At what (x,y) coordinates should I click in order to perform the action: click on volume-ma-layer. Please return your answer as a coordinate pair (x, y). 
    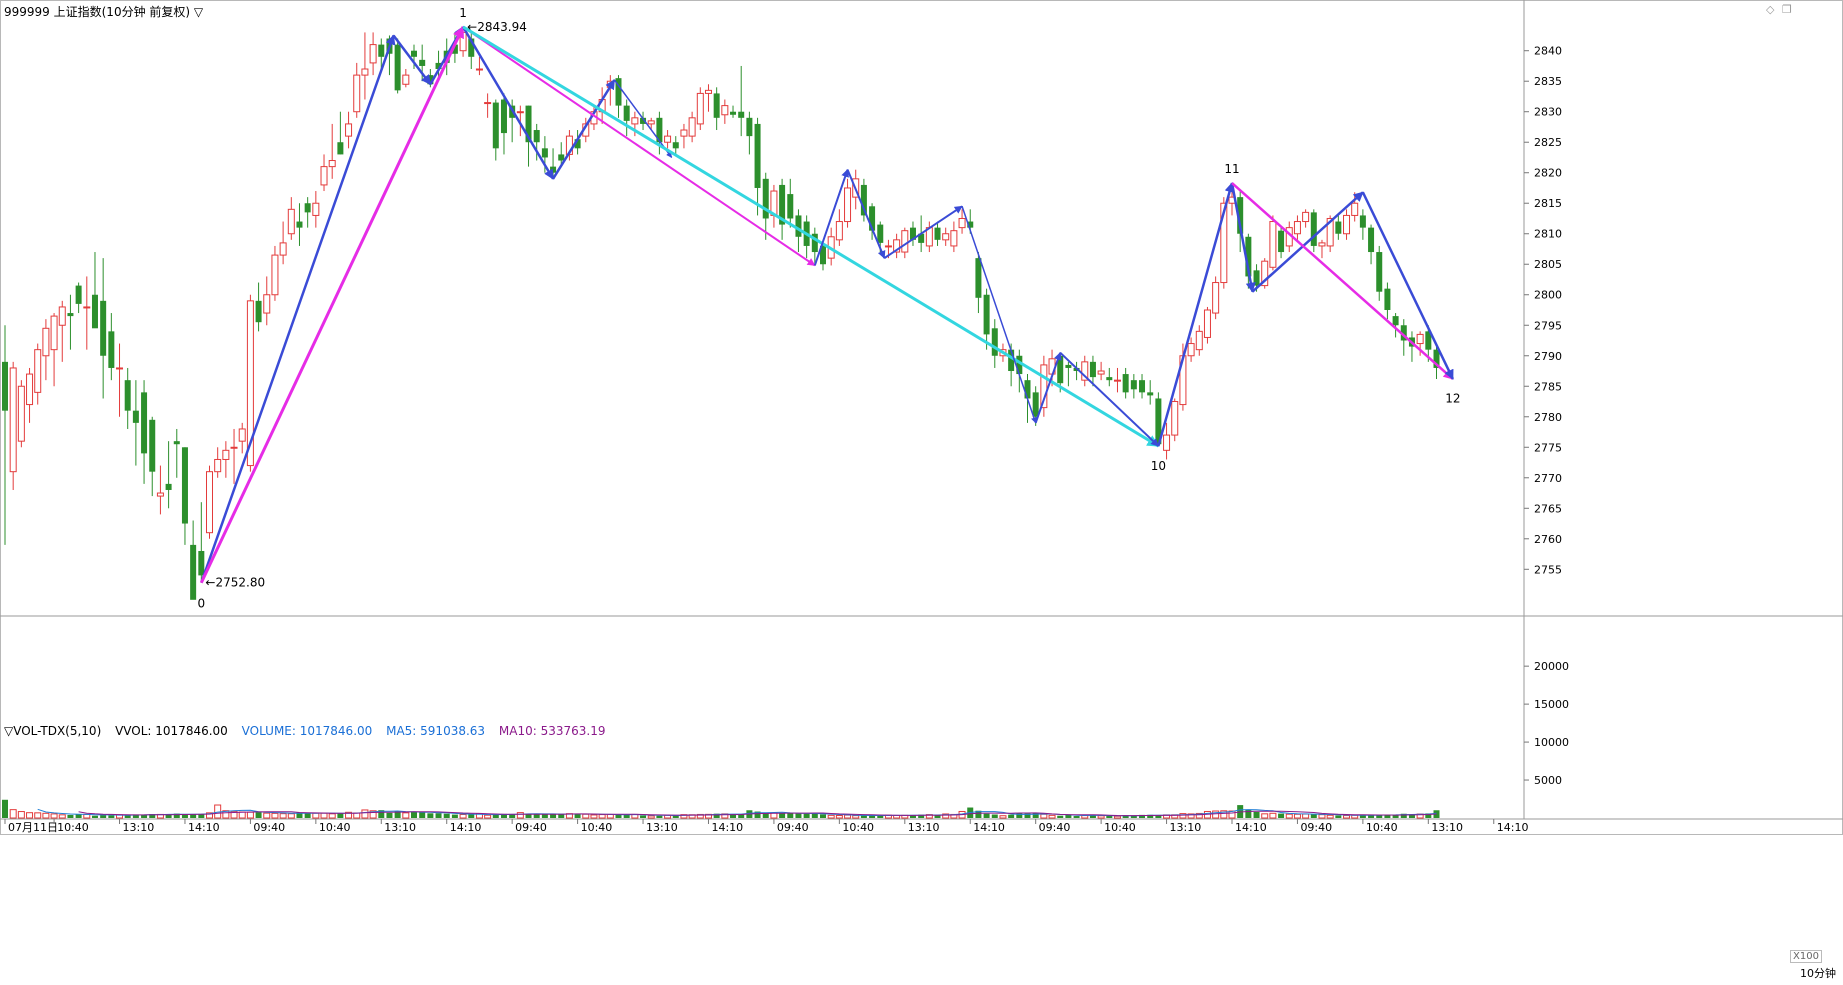
    Looking at the image, I should click on (737, 812).